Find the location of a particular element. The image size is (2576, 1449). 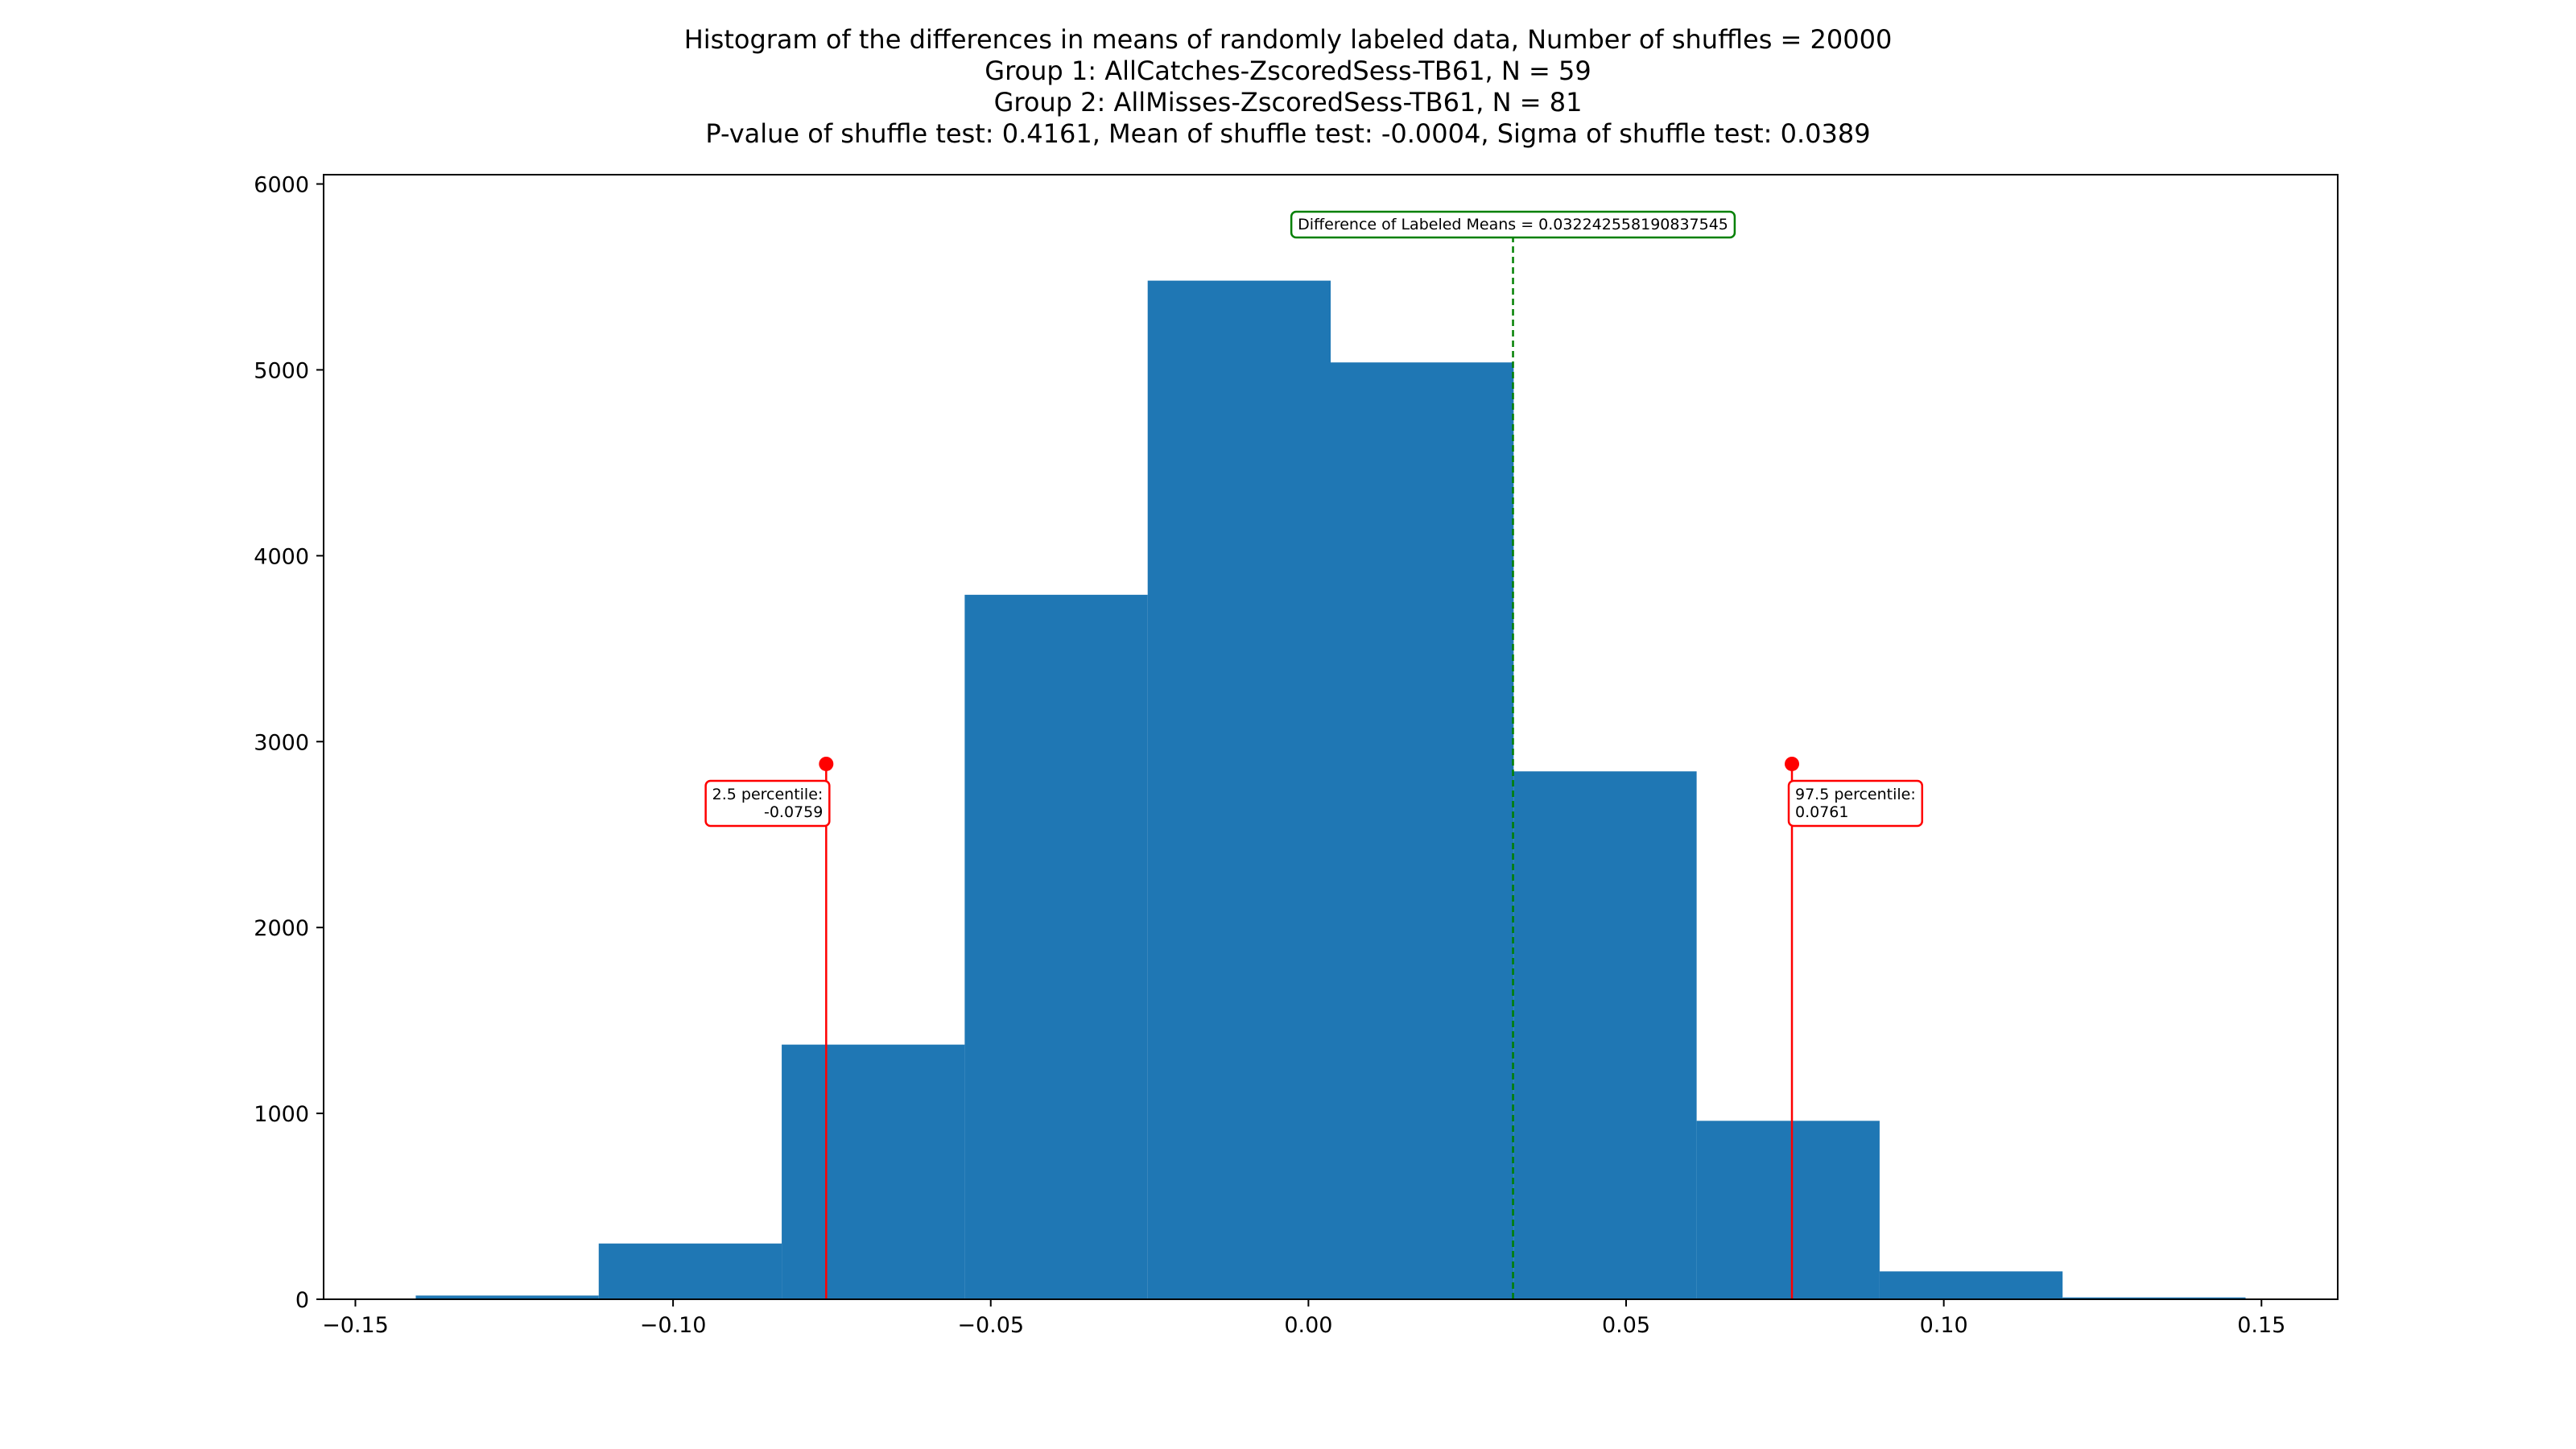

x-tick-label: −0.05 is located at coordinates (990, 1325).